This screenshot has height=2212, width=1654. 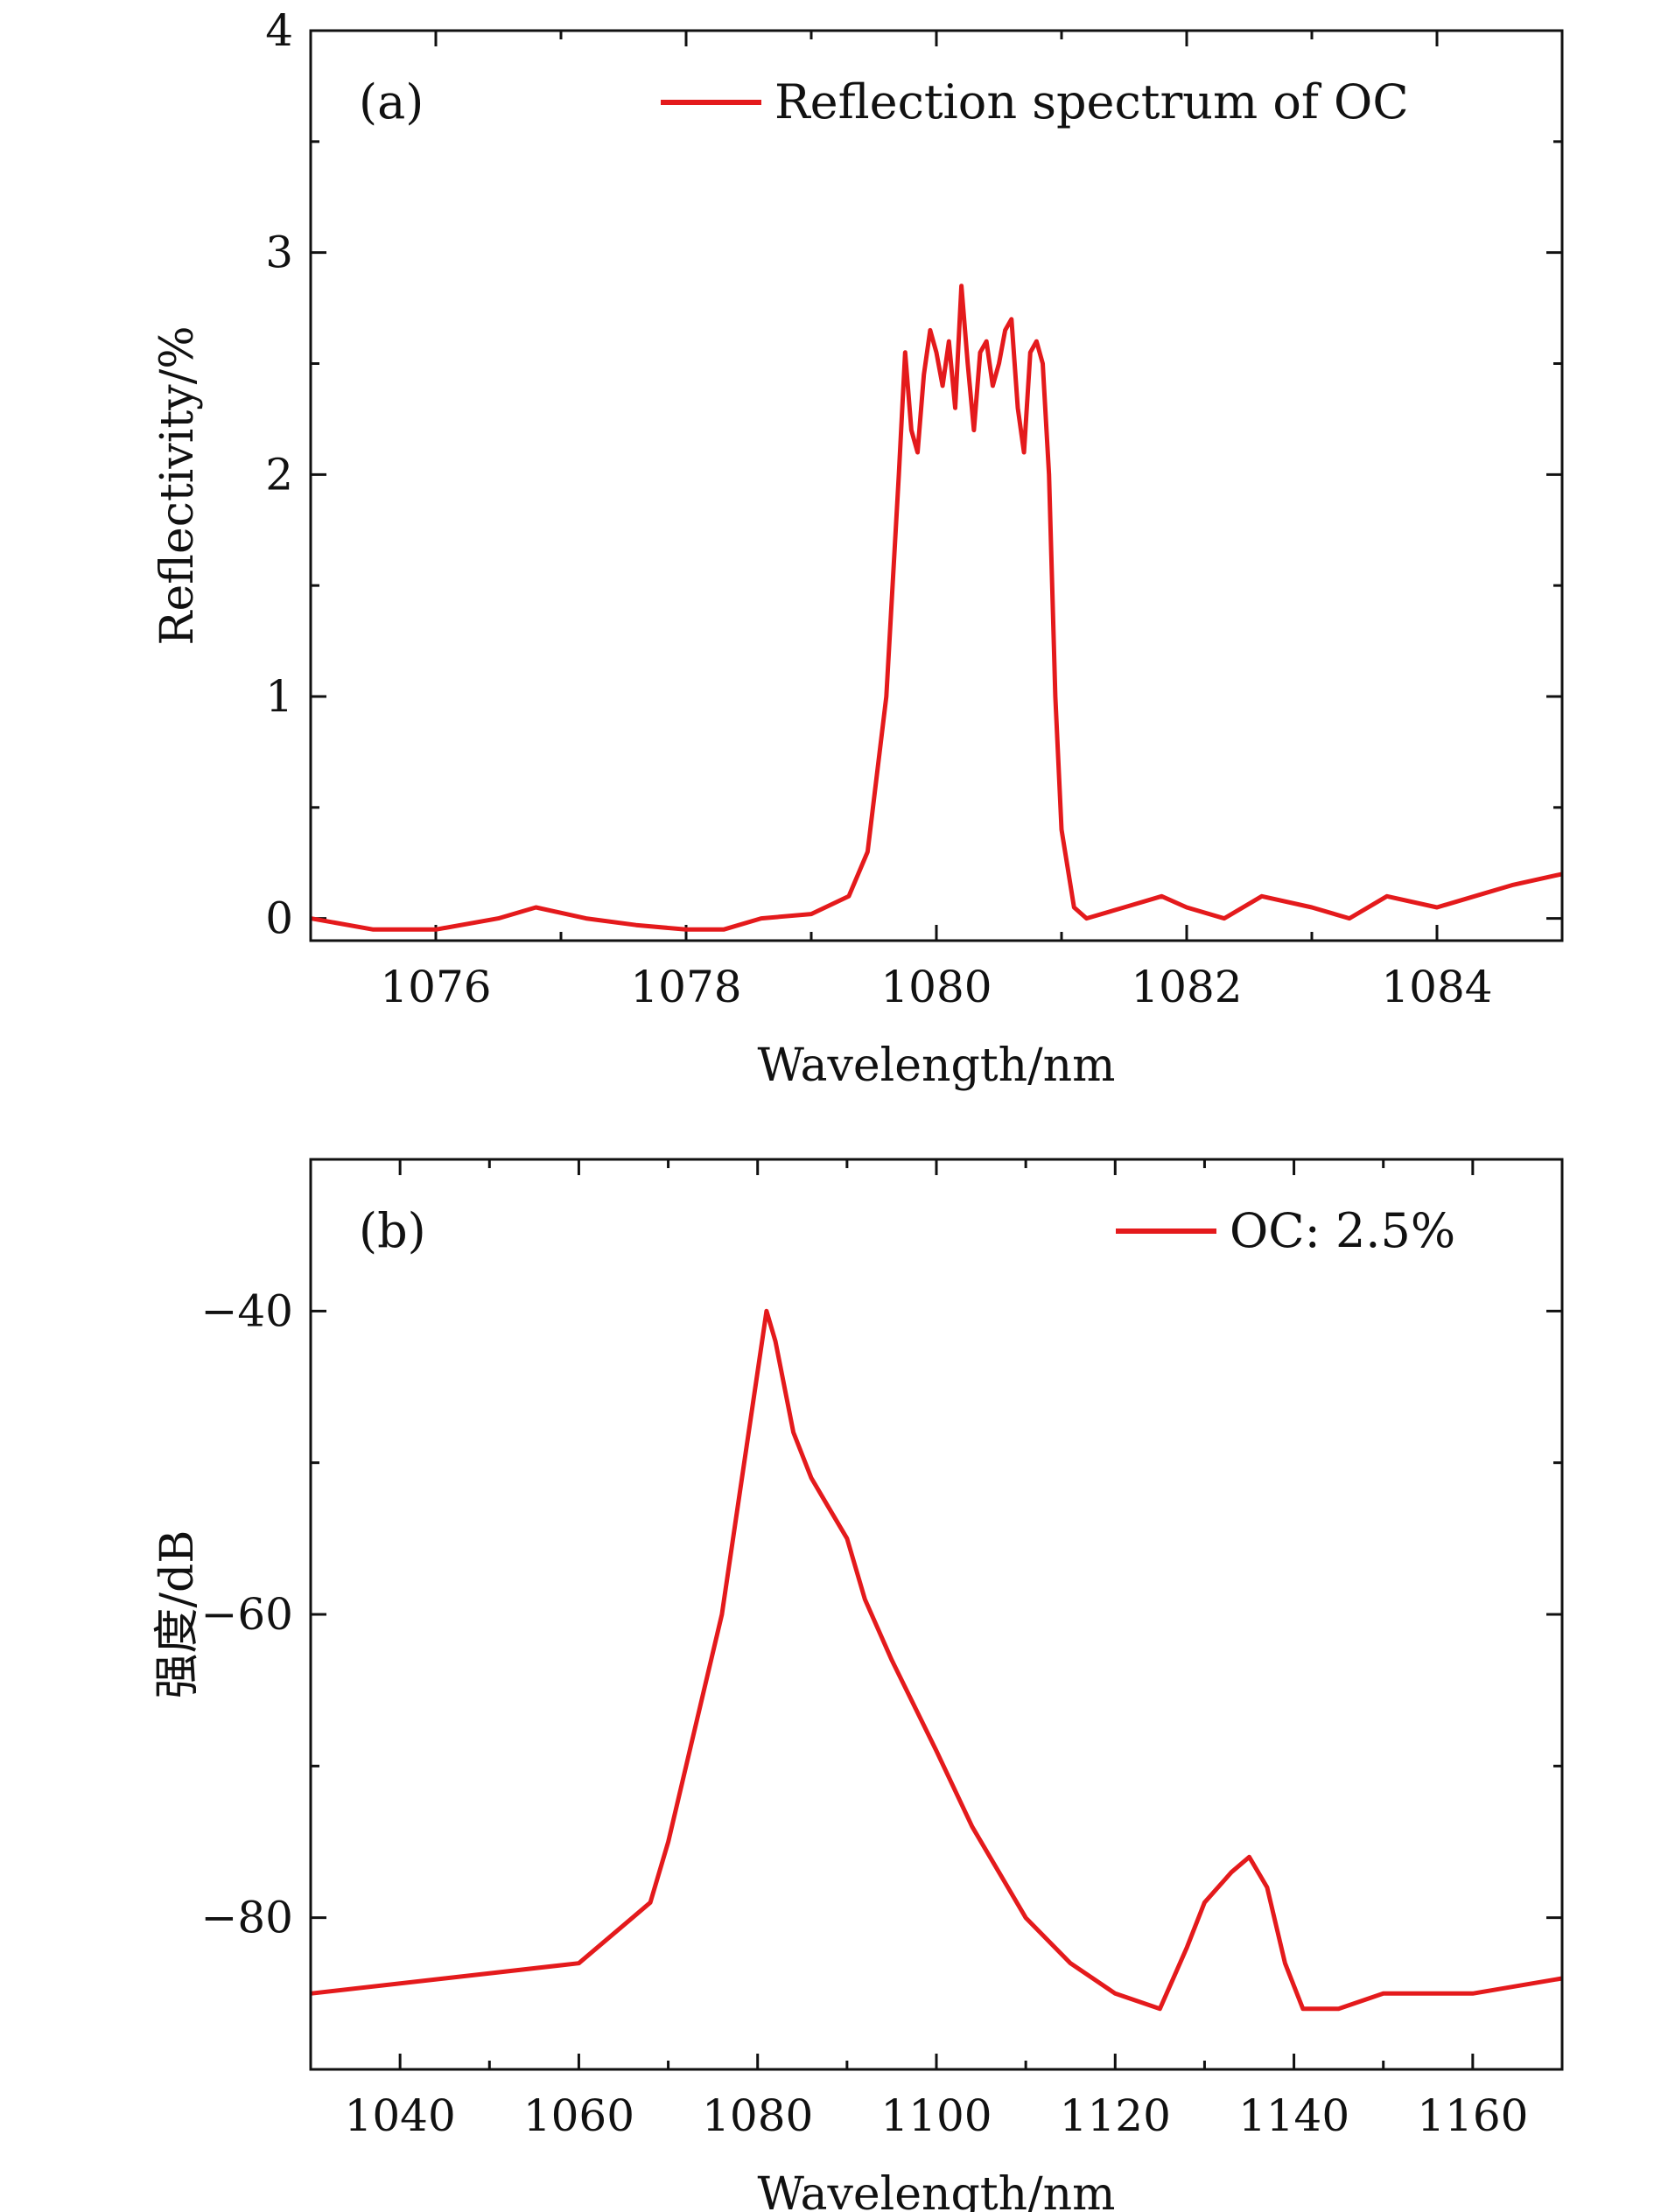 What do you see at coordinates (279, 253) in the screenshot?
I see `y-tick-label: 3` at bounding box center [279, 253].